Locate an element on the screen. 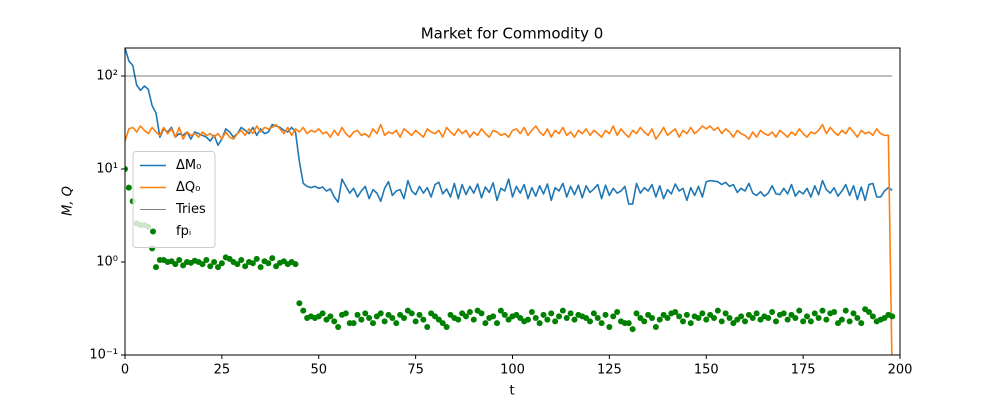 The height and width of the screenshot is (400, 1000). x-tick-label: 125 is located at coordinates (609, 370).